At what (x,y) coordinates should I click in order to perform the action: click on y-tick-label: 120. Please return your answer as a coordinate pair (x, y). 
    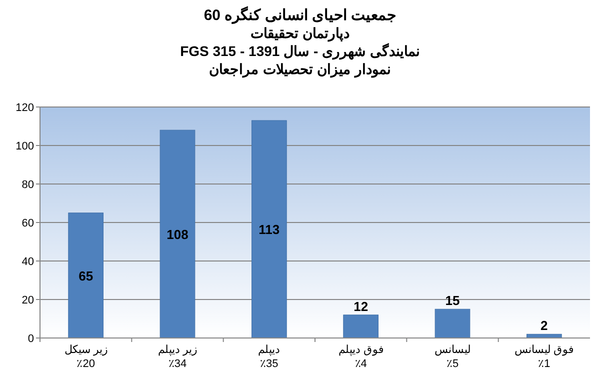
    Looking at the image, I should click on (25, 108).